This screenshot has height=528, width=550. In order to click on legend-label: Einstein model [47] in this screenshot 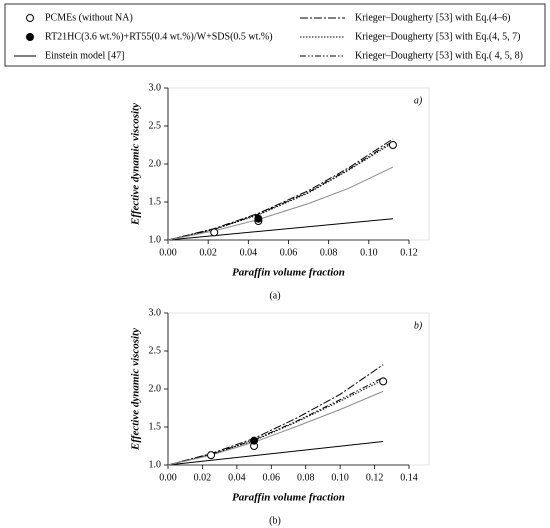, I will do `click(84, 55)`.